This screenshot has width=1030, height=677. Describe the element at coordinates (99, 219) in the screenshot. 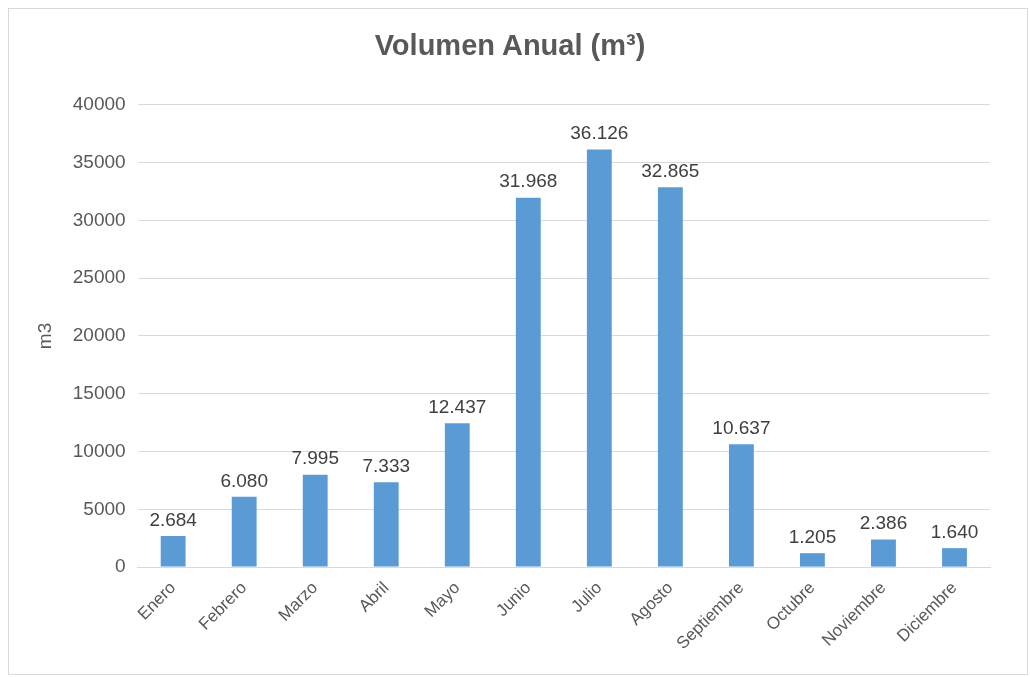

I see `y-tick-label: 30000` at that location.